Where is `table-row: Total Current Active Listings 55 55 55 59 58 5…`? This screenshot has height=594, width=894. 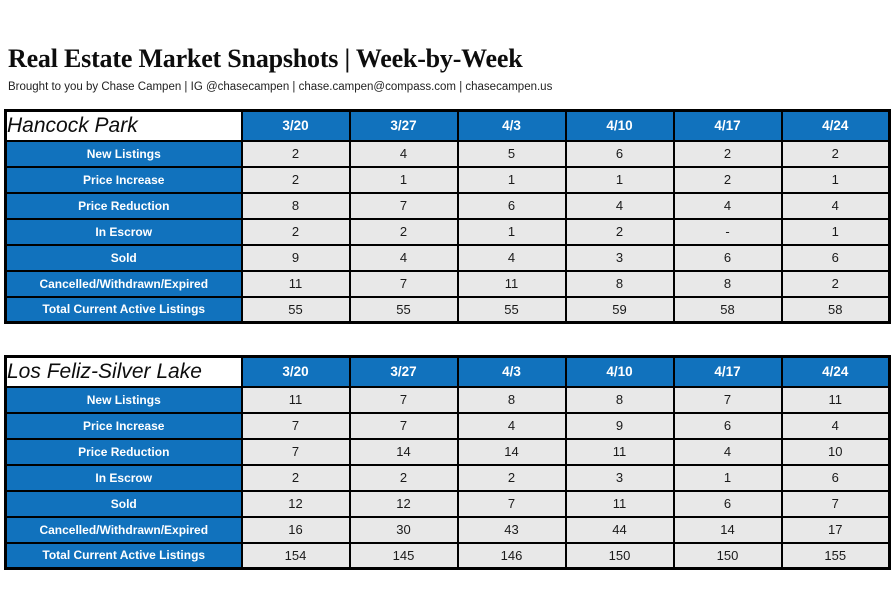
table-row: Total Current Active Listings 55 55 55 59 58 5… is located at coordinates (447, 309).